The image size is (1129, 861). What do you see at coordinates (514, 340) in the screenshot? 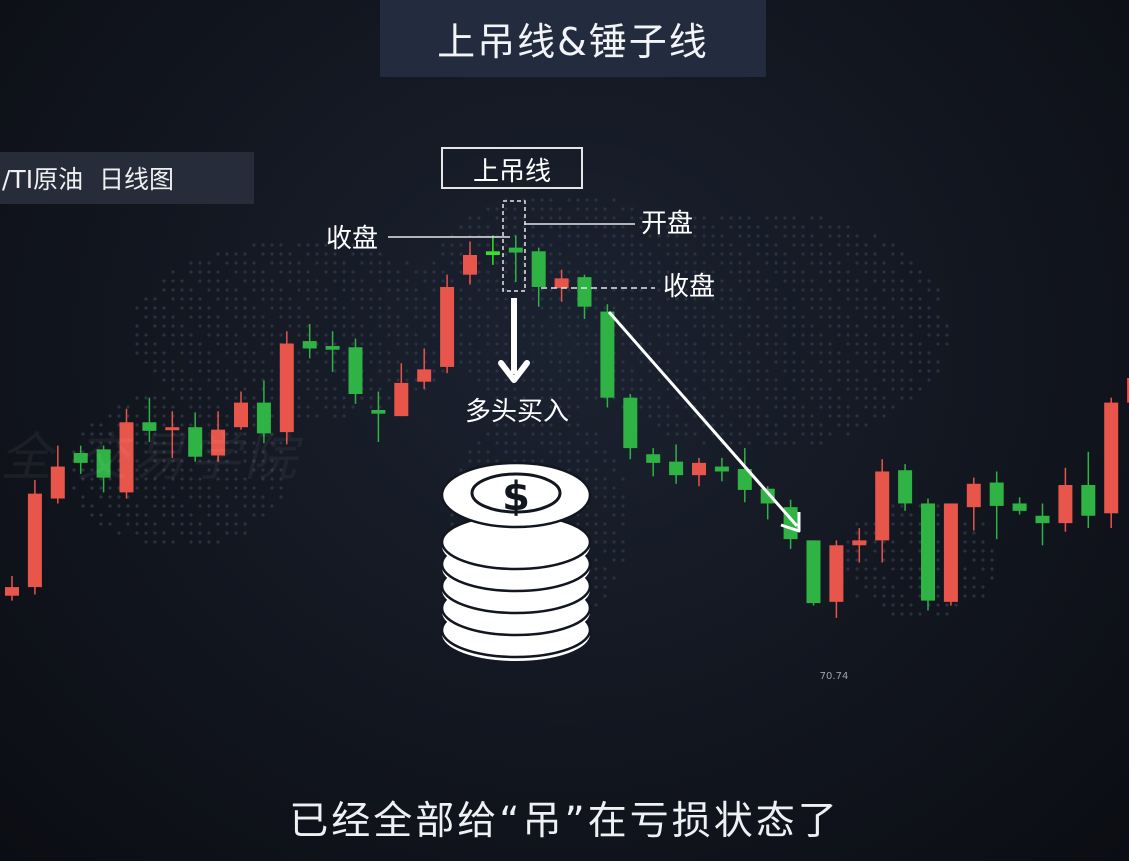
I see `down-arrow-icon` at bounding box center [514, 340].